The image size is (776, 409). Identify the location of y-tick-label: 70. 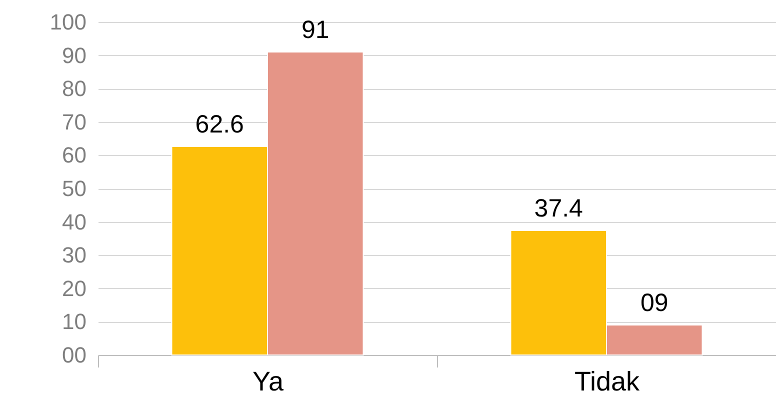
(74, 121).